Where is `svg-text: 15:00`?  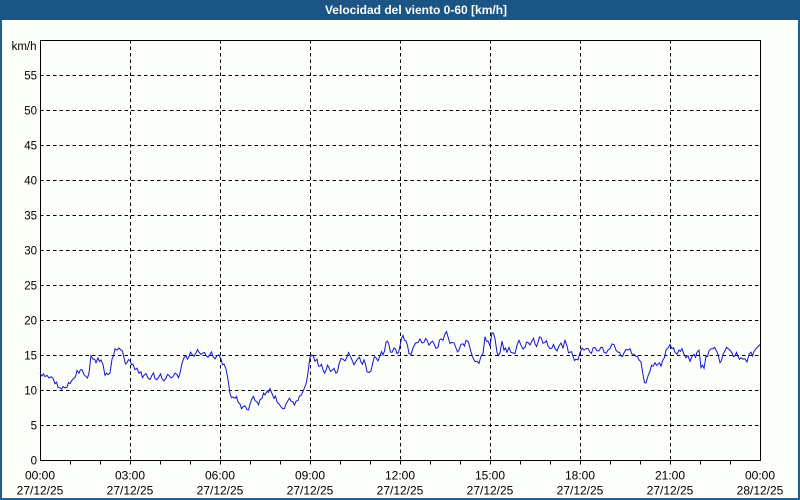 svg-text: 15:00 is located at coordinates (490, 476).